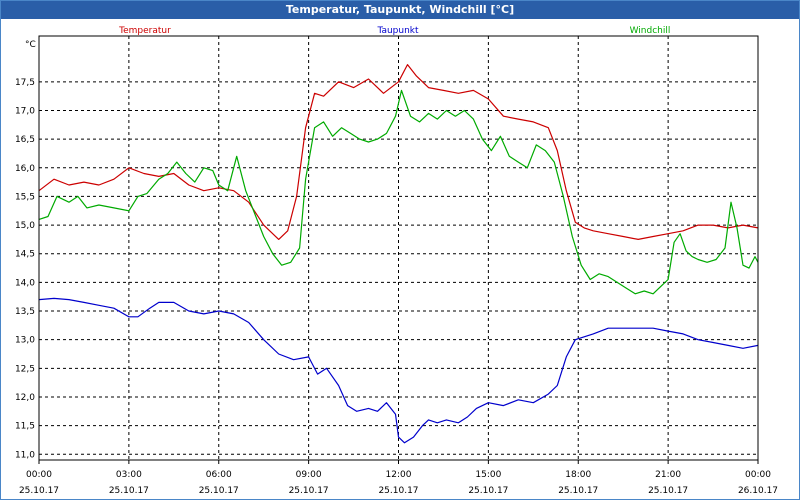  I want to click on x-tick-time: 18:00, so click(578, 475).